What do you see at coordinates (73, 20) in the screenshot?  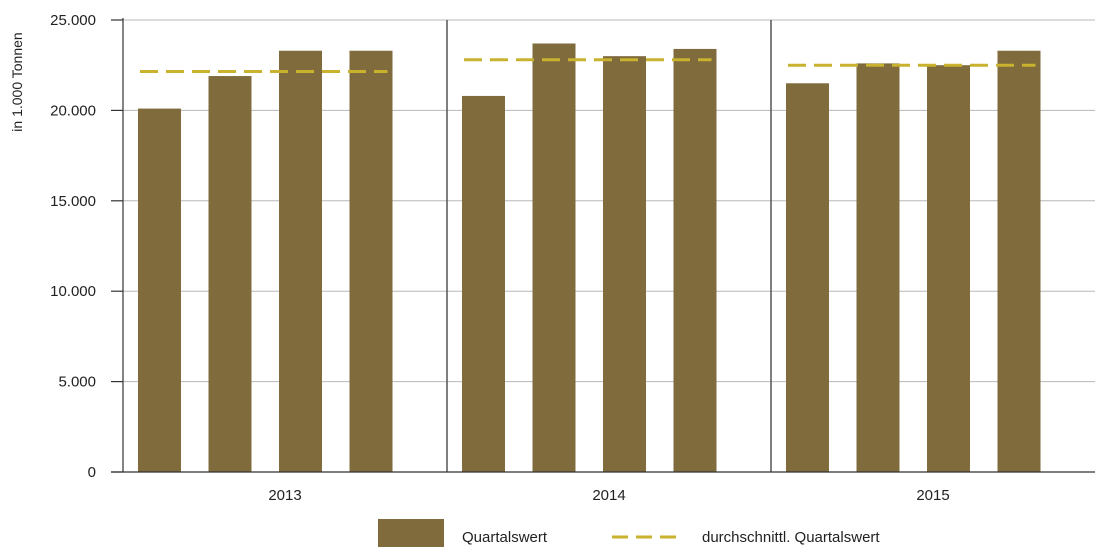 I see `y-tick-label: 25.000` at bounding box center [73, 20].